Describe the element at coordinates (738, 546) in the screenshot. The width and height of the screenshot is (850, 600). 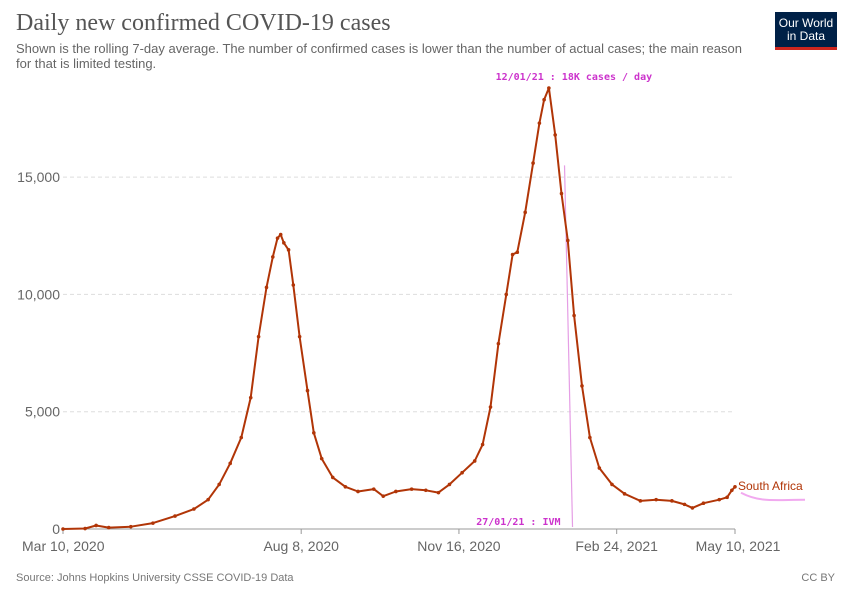
I see `x-tick-label: May 10, 2021` at that location.